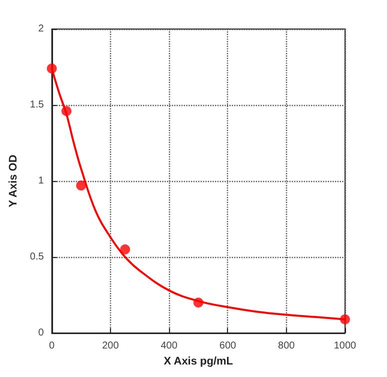  What do you see at coordinates (41, 333) in the screenshot?
I see `y-tick-label: 0` at bounding box center [41, 333].